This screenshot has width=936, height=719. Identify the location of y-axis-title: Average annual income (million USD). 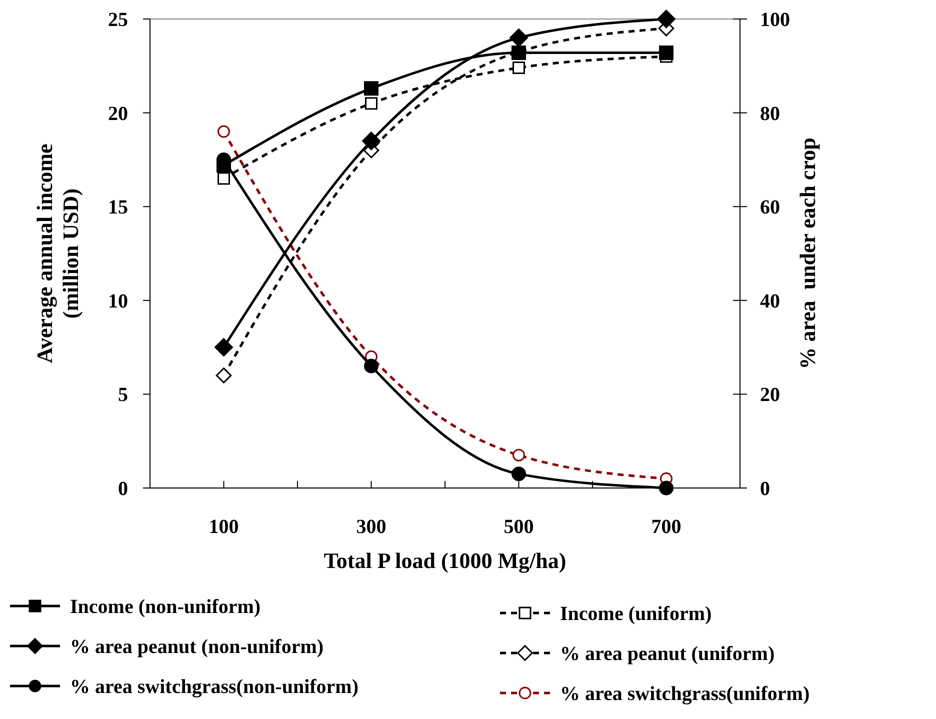
(58, 253).